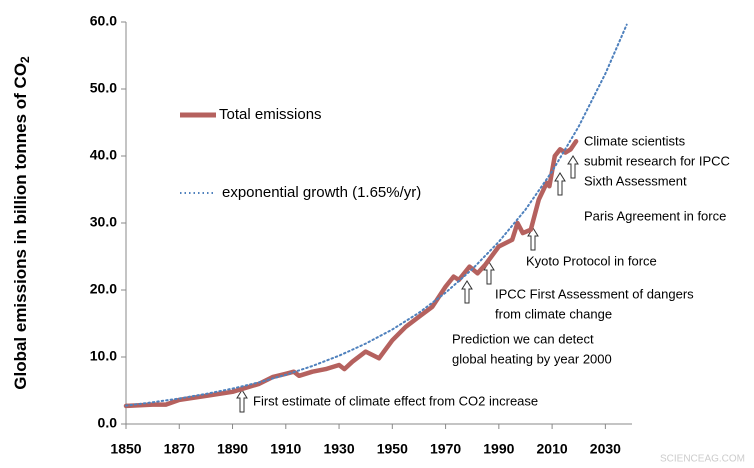  What do you see at coordinates (445, 449) in the screenshot?
I see `x-tick-label: 1970` at bounding box center [445, 449].